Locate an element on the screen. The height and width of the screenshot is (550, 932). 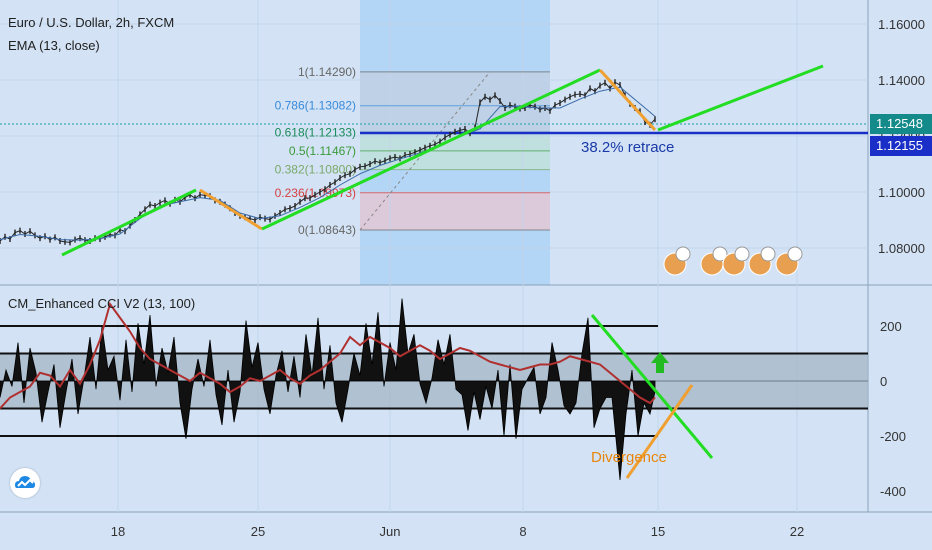
cci-divergence-line is located at coordinates (659, 431).